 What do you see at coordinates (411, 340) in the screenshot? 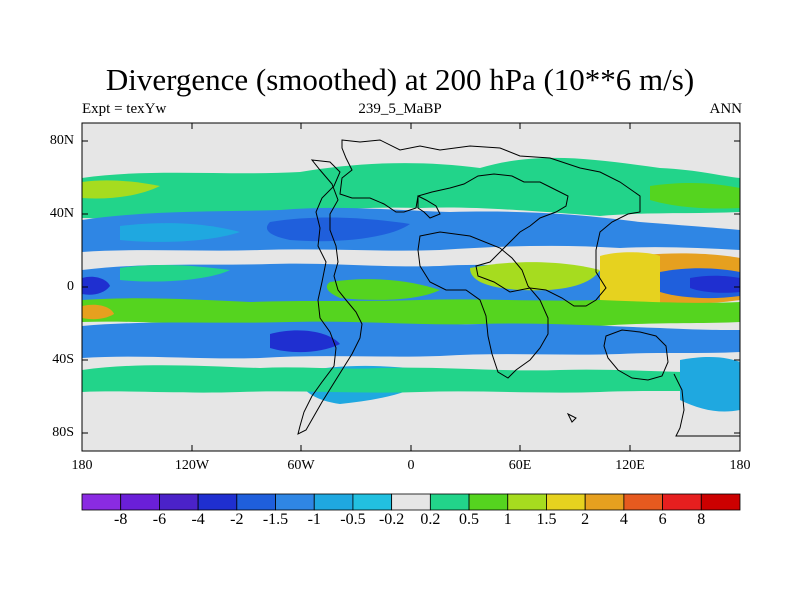
I see `contour-south-blue` at bounding box center [411, 340].